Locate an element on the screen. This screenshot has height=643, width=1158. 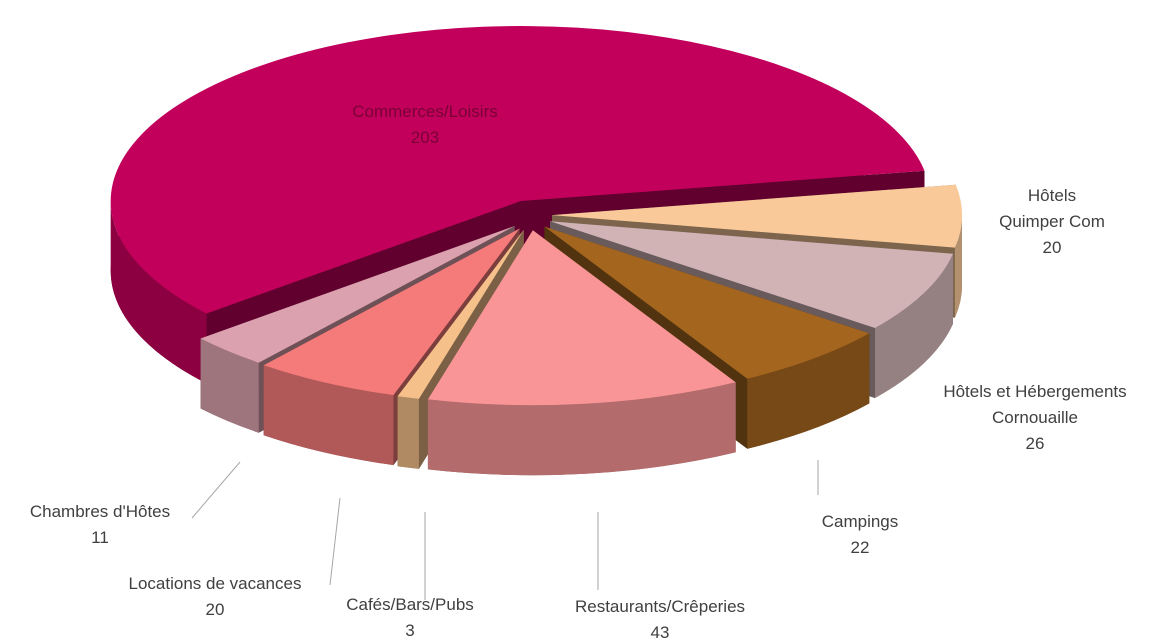
value-label: 11 is located at coordinates (100, 537).